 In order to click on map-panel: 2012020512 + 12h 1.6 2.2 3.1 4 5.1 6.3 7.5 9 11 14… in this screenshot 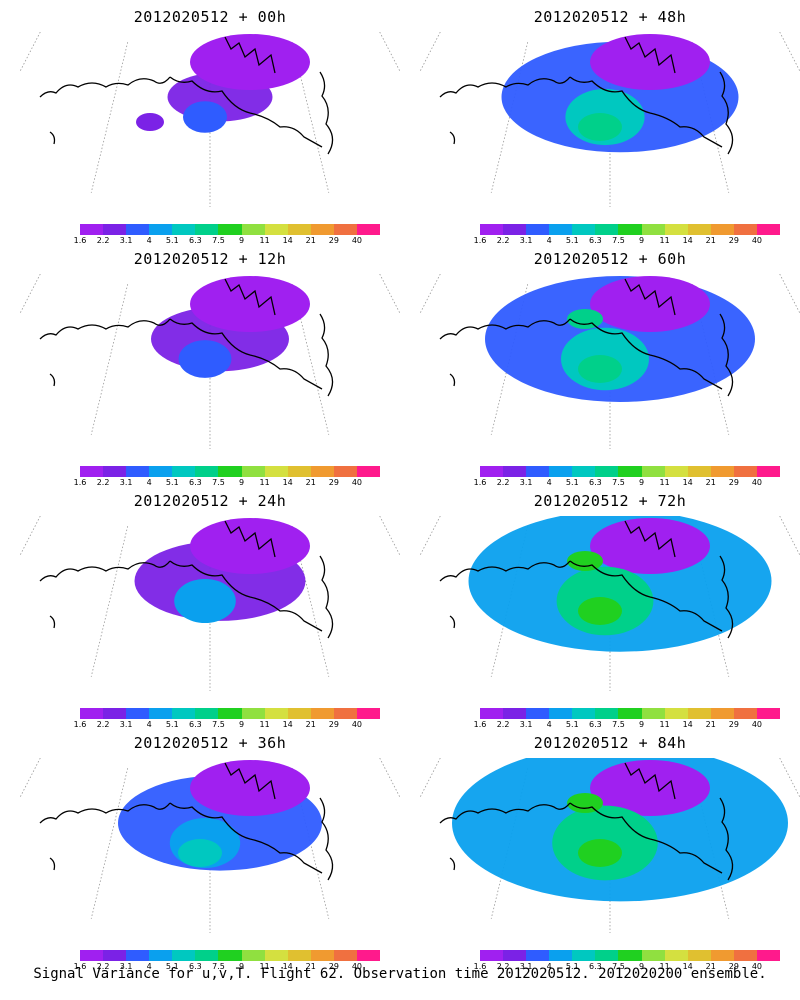, I will do `click(210, 366)`.